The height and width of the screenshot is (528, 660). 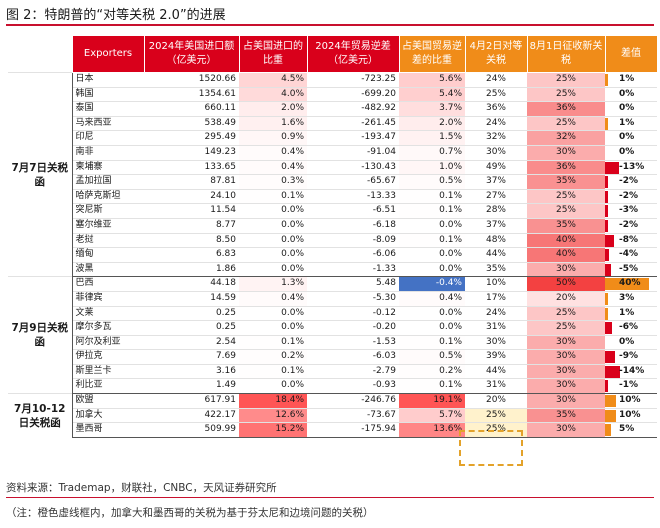 What do you see at coordinates (627, 312) in the screenshot?
I see `difference-value: 1%` at bounding box center [627, 312].